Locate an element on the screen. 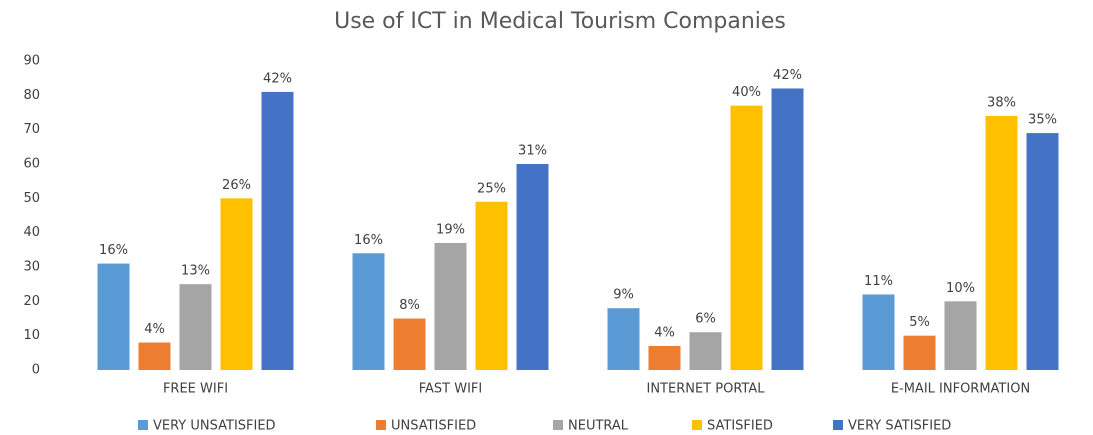 The width and height of the screenshot is (1093, 435). data-label: 5% is located at coordinates (919, 322).